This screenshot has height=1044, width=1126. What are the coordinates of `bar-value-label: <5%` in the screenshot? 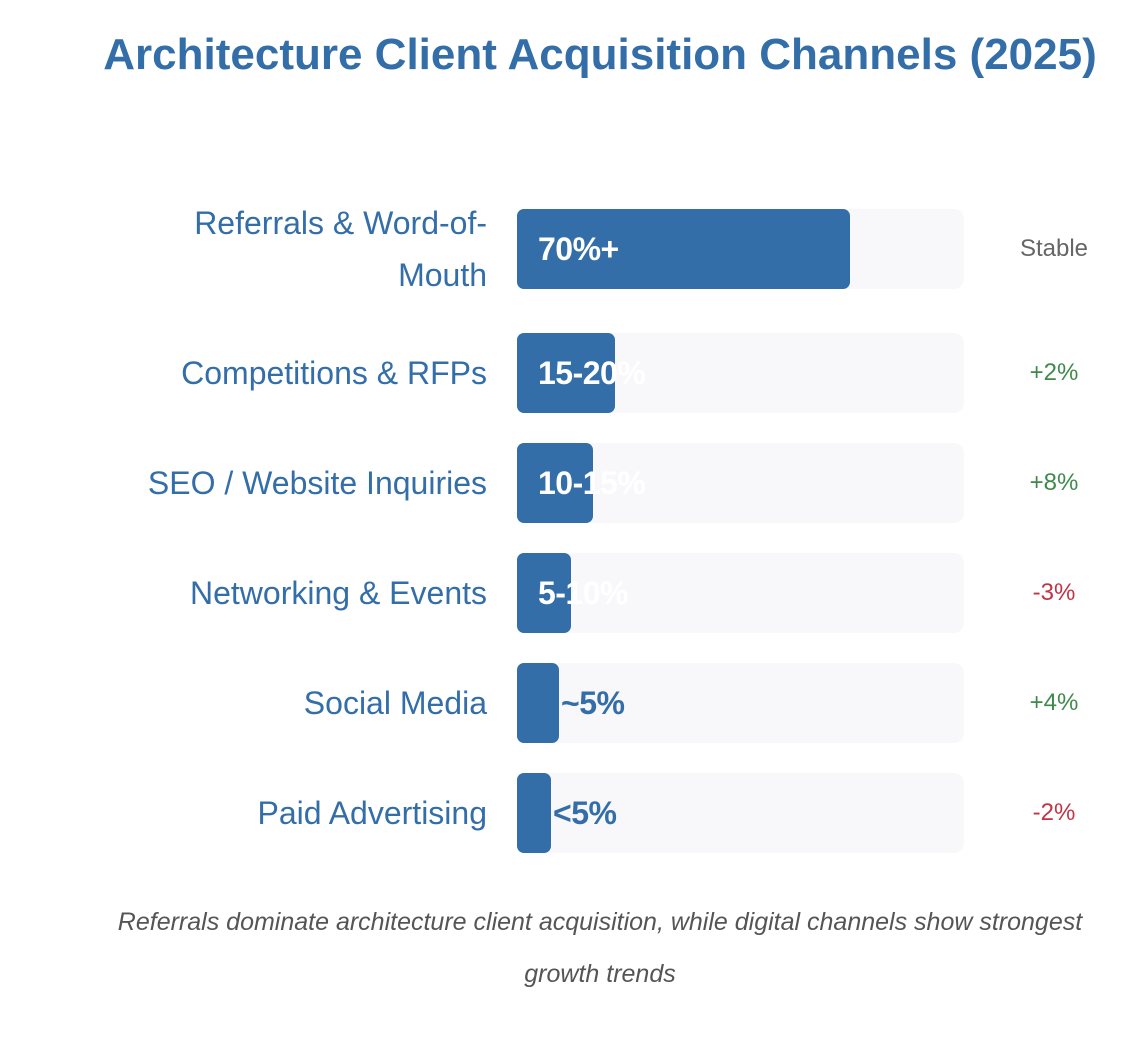 It's located at (585, 812).